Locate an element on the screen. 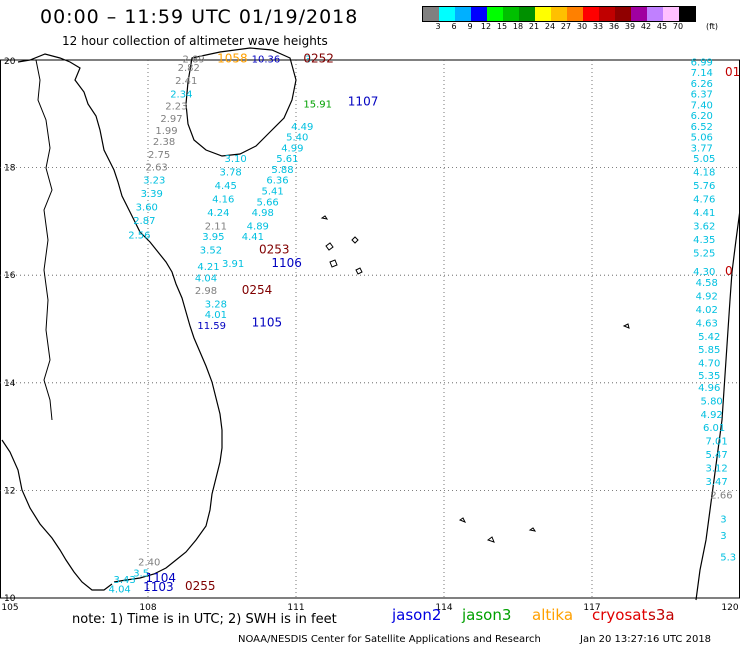 The width and height of the screenshot is (740, 650). swh-value: 5.88 is located at coordinates (282, 170).